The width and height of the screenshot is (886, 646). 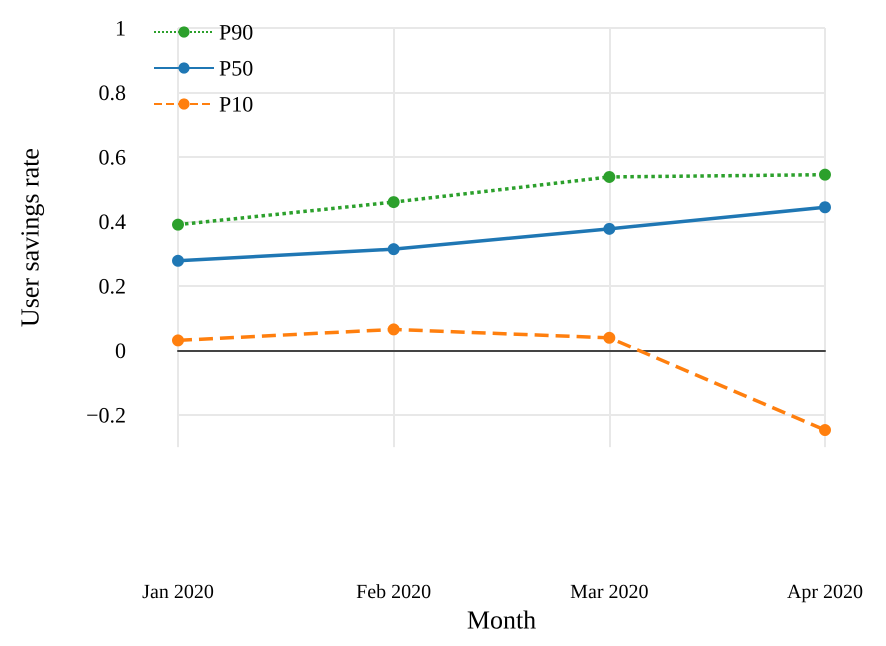 I want to click on legend-label: P50, so click(x=236, y=68).